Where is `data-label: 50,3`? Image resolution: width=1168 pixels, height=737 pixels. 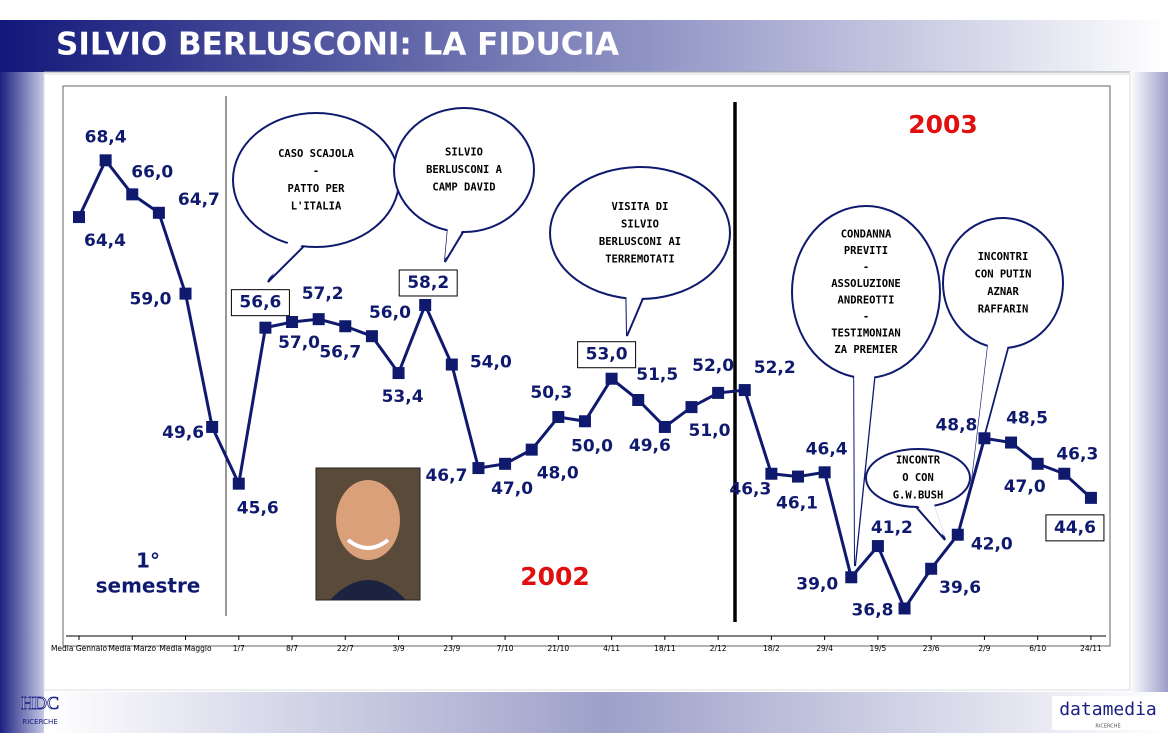 data-label: 50,3 is located at coordinates (551, 393).